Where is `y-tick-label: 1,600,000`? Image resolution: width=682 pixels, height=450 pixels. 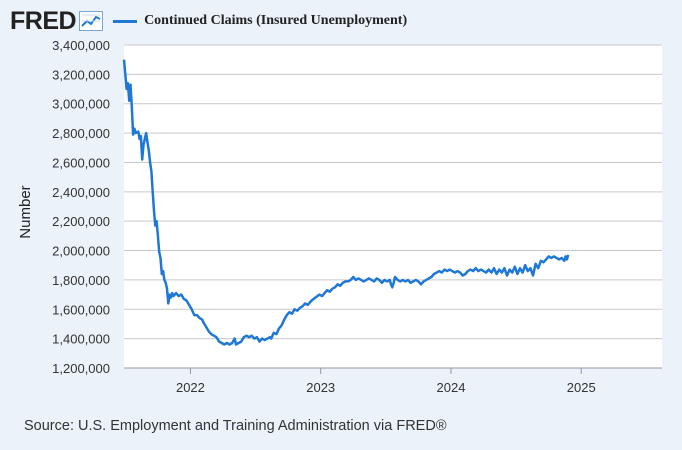
y-tick-label: 1,600,000 is located at coordinates (81, 309).